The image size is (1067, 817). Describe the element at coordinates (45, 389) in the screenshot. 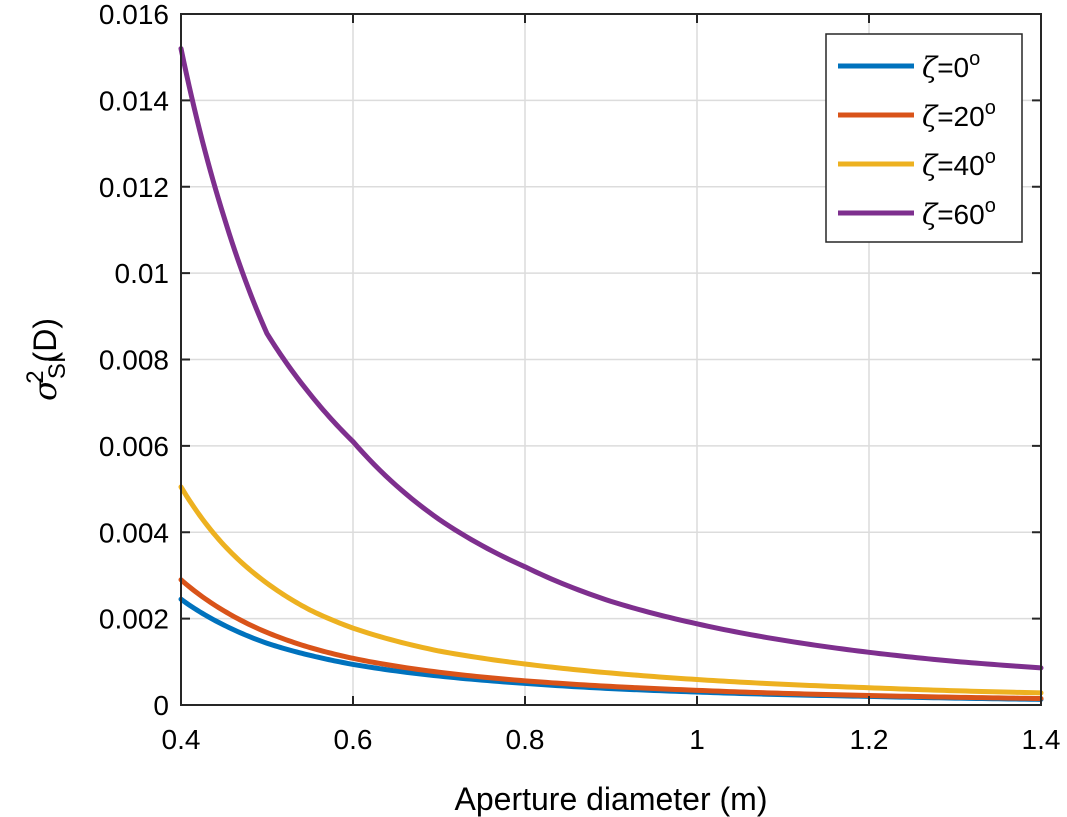

I see `y-axis-title-symbol: σ` at that location.